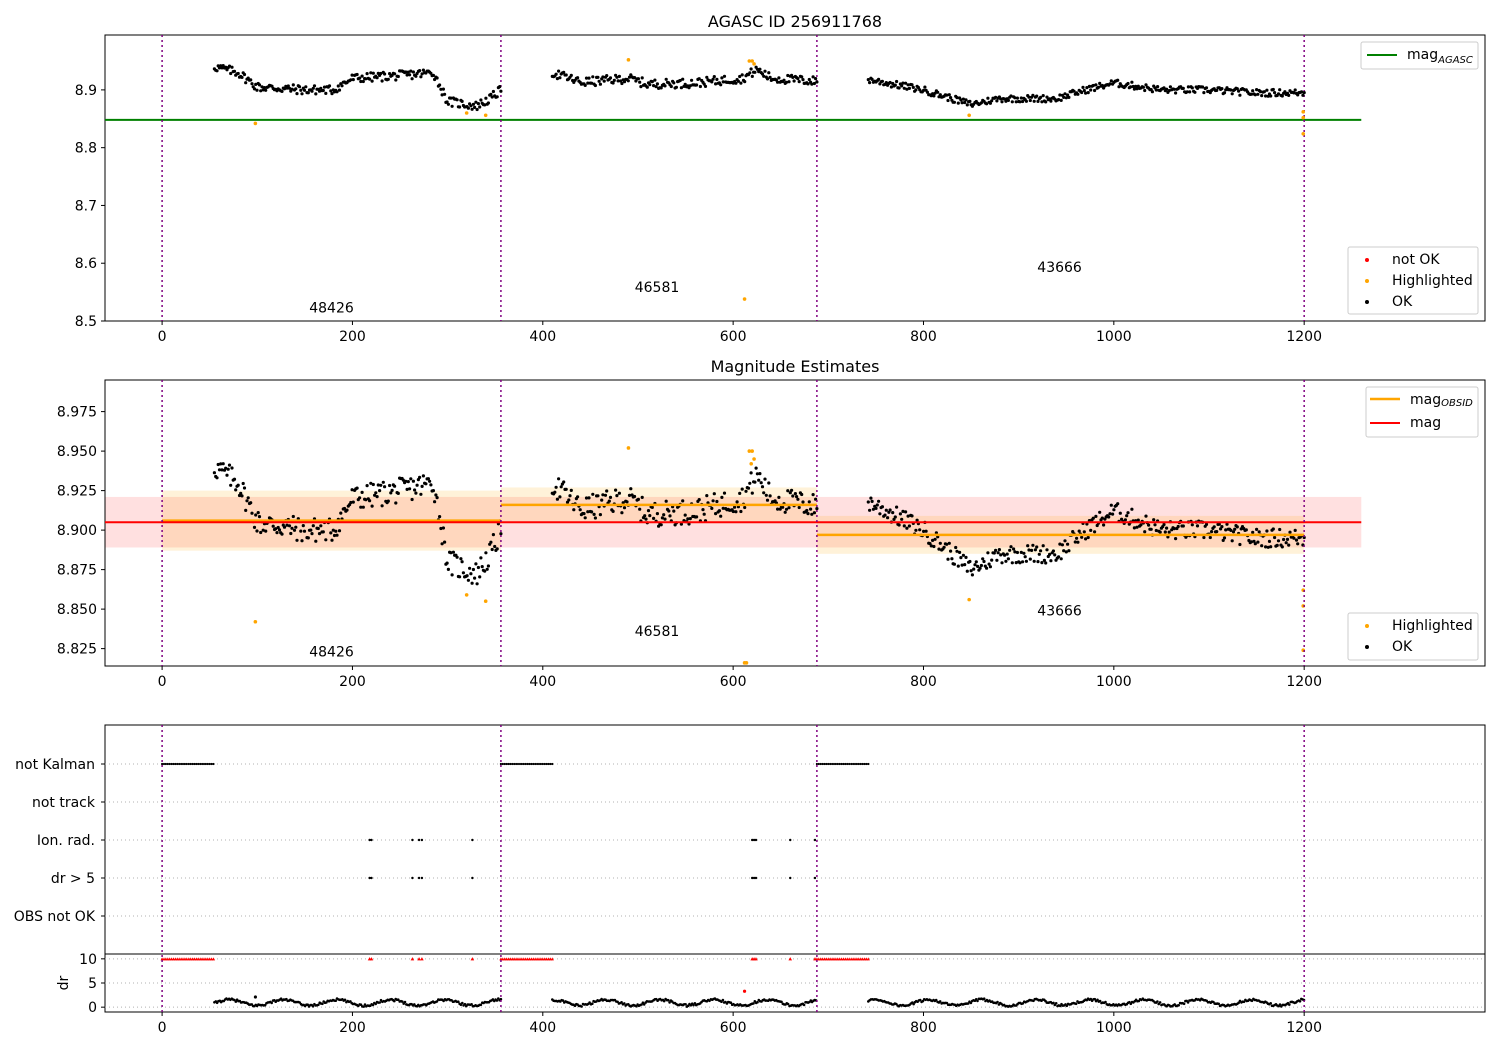  I want to click on legend-box, so click(1413, 280).